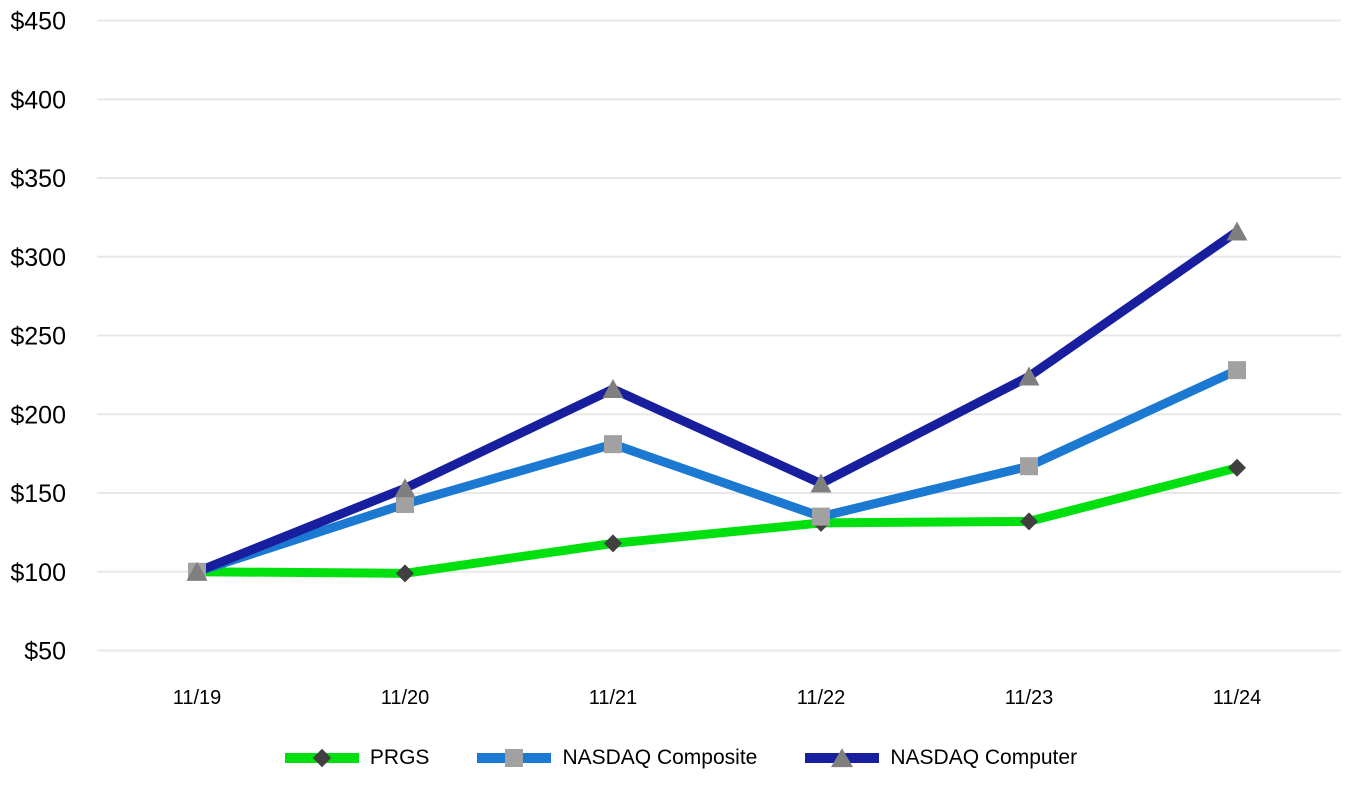  Describe the element at coordinates (613, 698) in the screenshot. I see `x-tick-label: 11/21` at that location.